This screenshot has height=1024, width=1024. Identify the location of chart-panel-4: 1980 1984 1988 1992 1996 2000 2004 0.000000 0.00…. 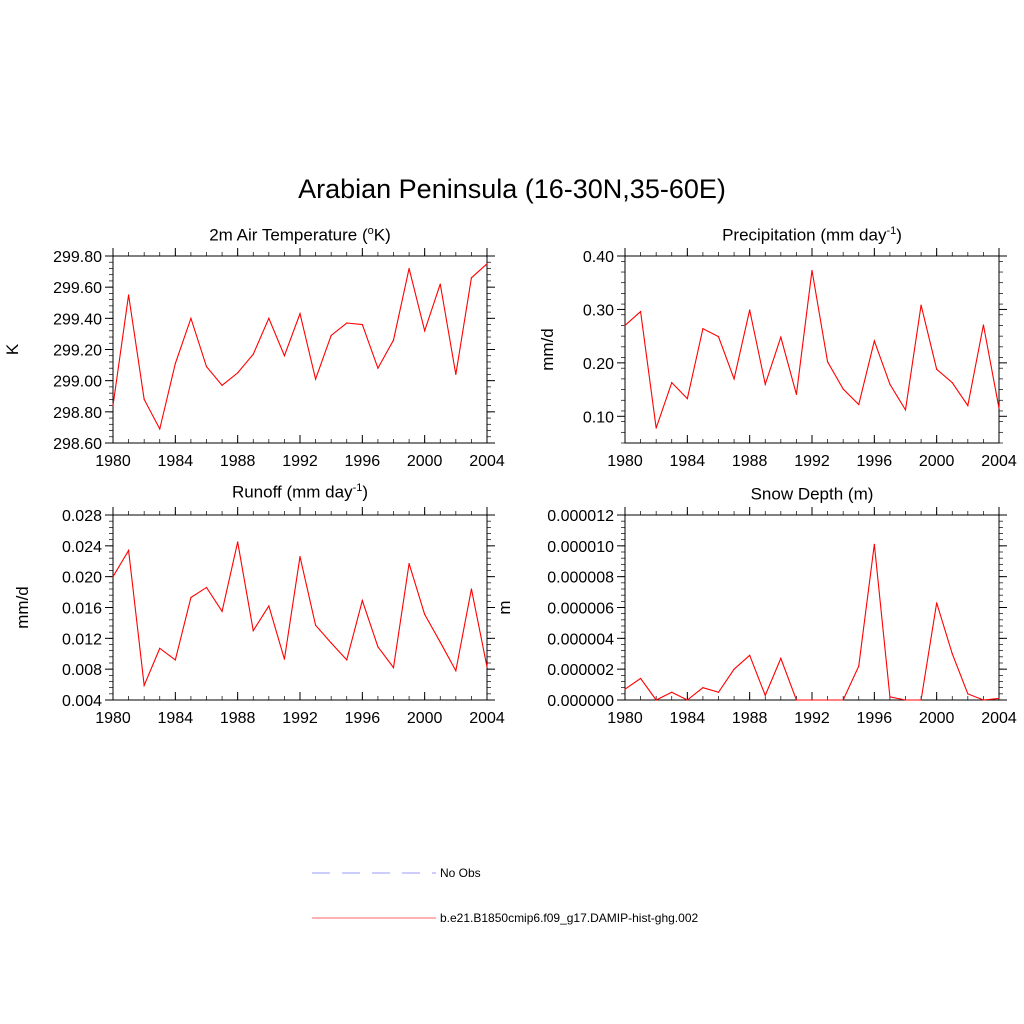
(756, 617).